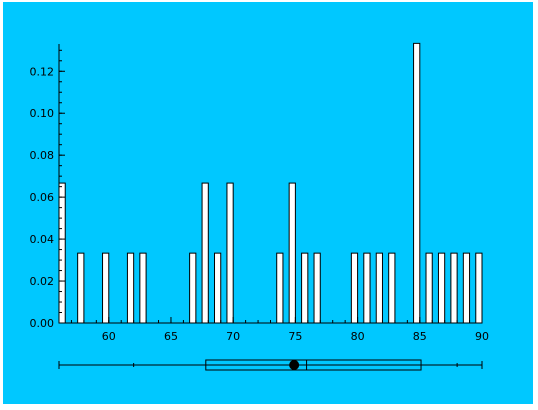 The image size is (538, 410). I want to click on y-tick-label-5: 0.10, so click(42, 113).